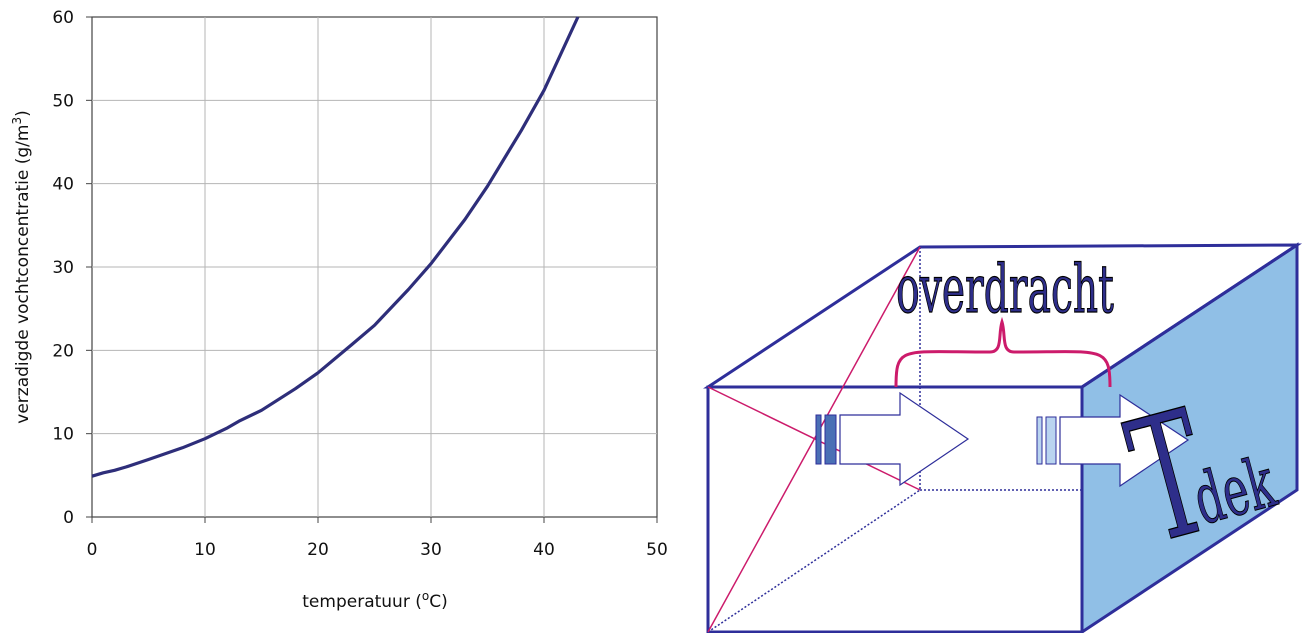 The height and width of the screenshot is (633, 1305). Describe the element at coordinates (1005, 289) in the screenshot. I see `overdracht-label: overdracht` at that location.